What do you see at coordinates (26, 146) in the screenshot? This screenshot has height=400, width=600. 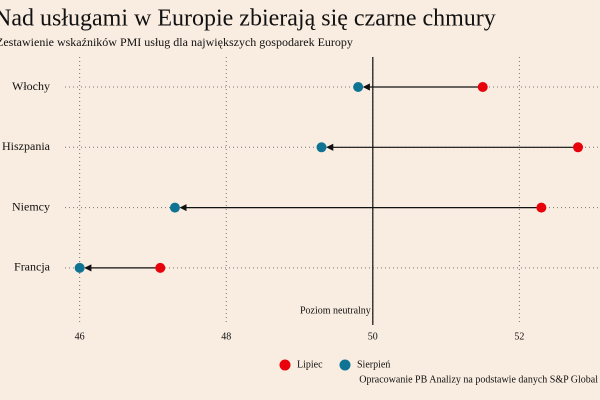 I see `y-tick-label: Hiszpania` at bounding box center [26, 146].